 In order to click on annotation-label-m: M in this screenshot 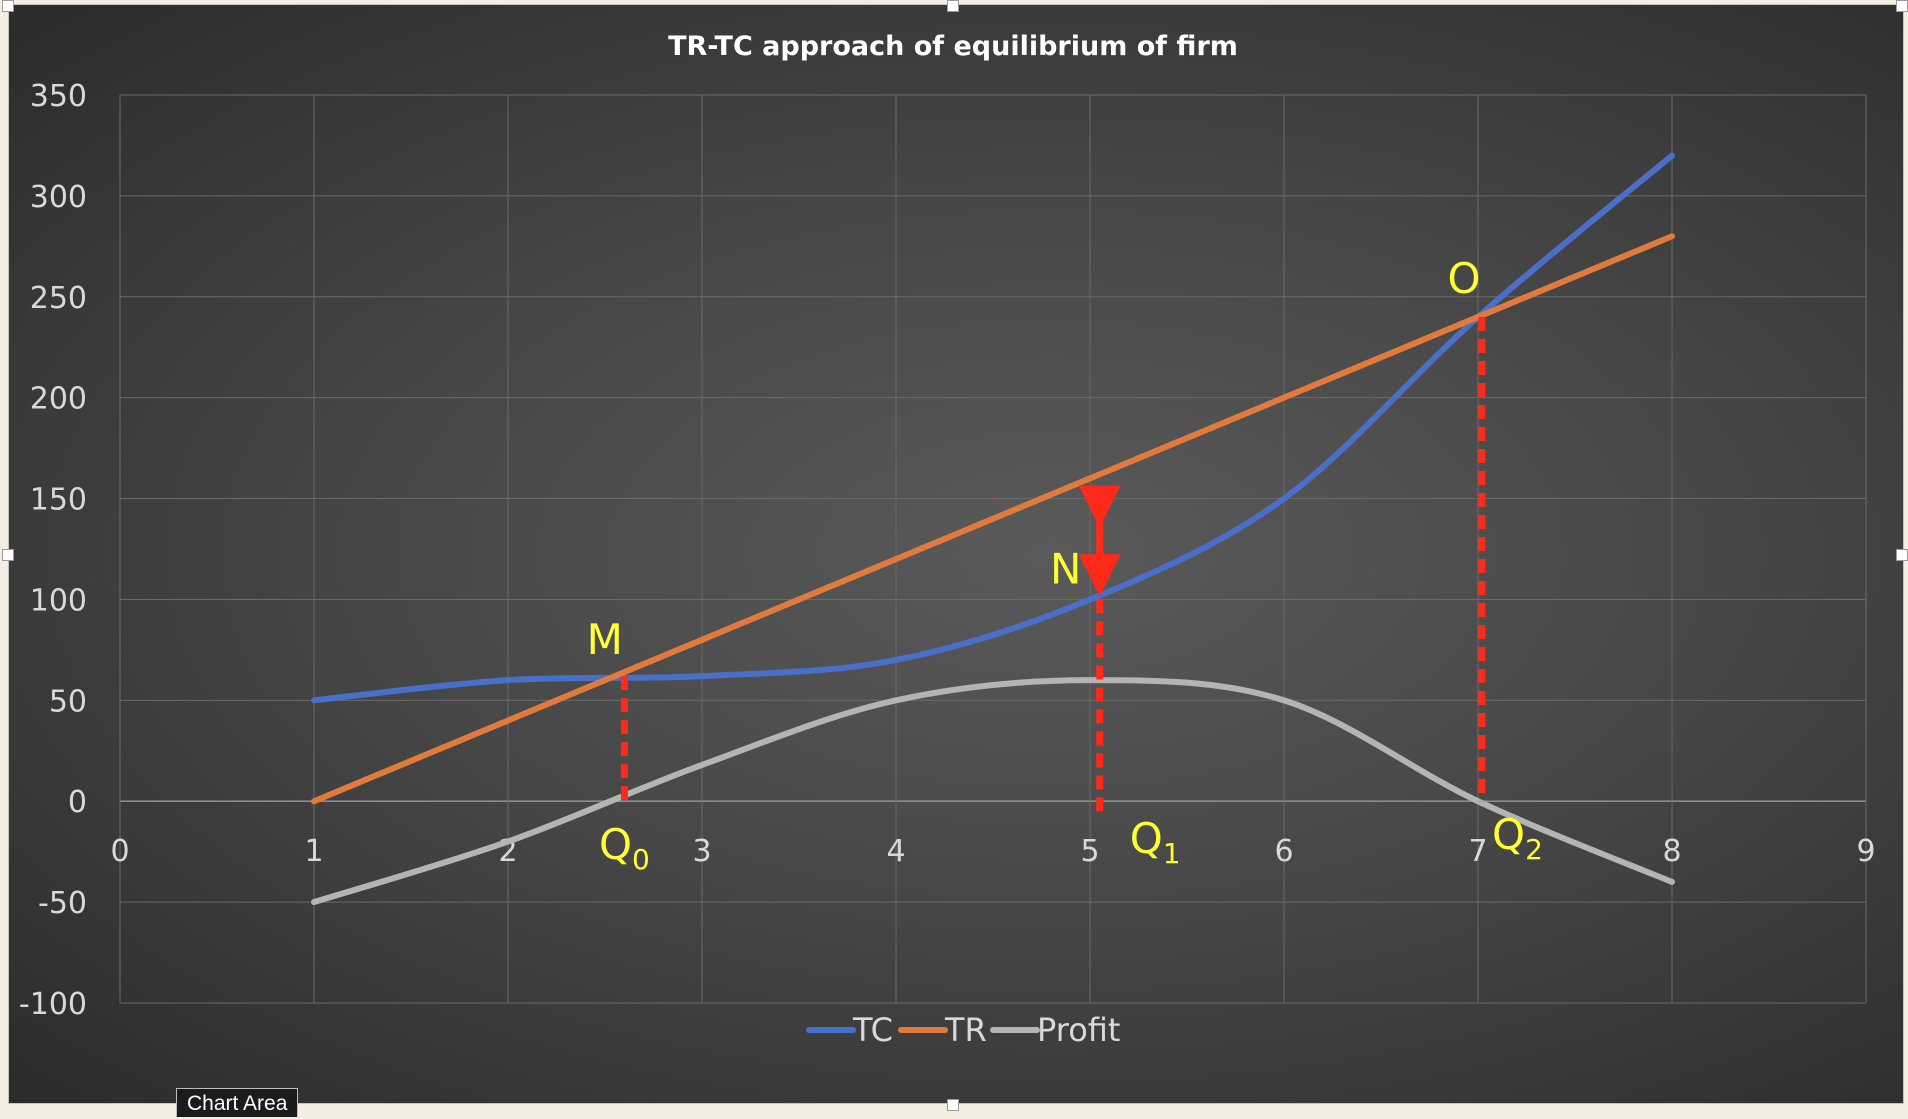, I will do `click(605, 639)`.